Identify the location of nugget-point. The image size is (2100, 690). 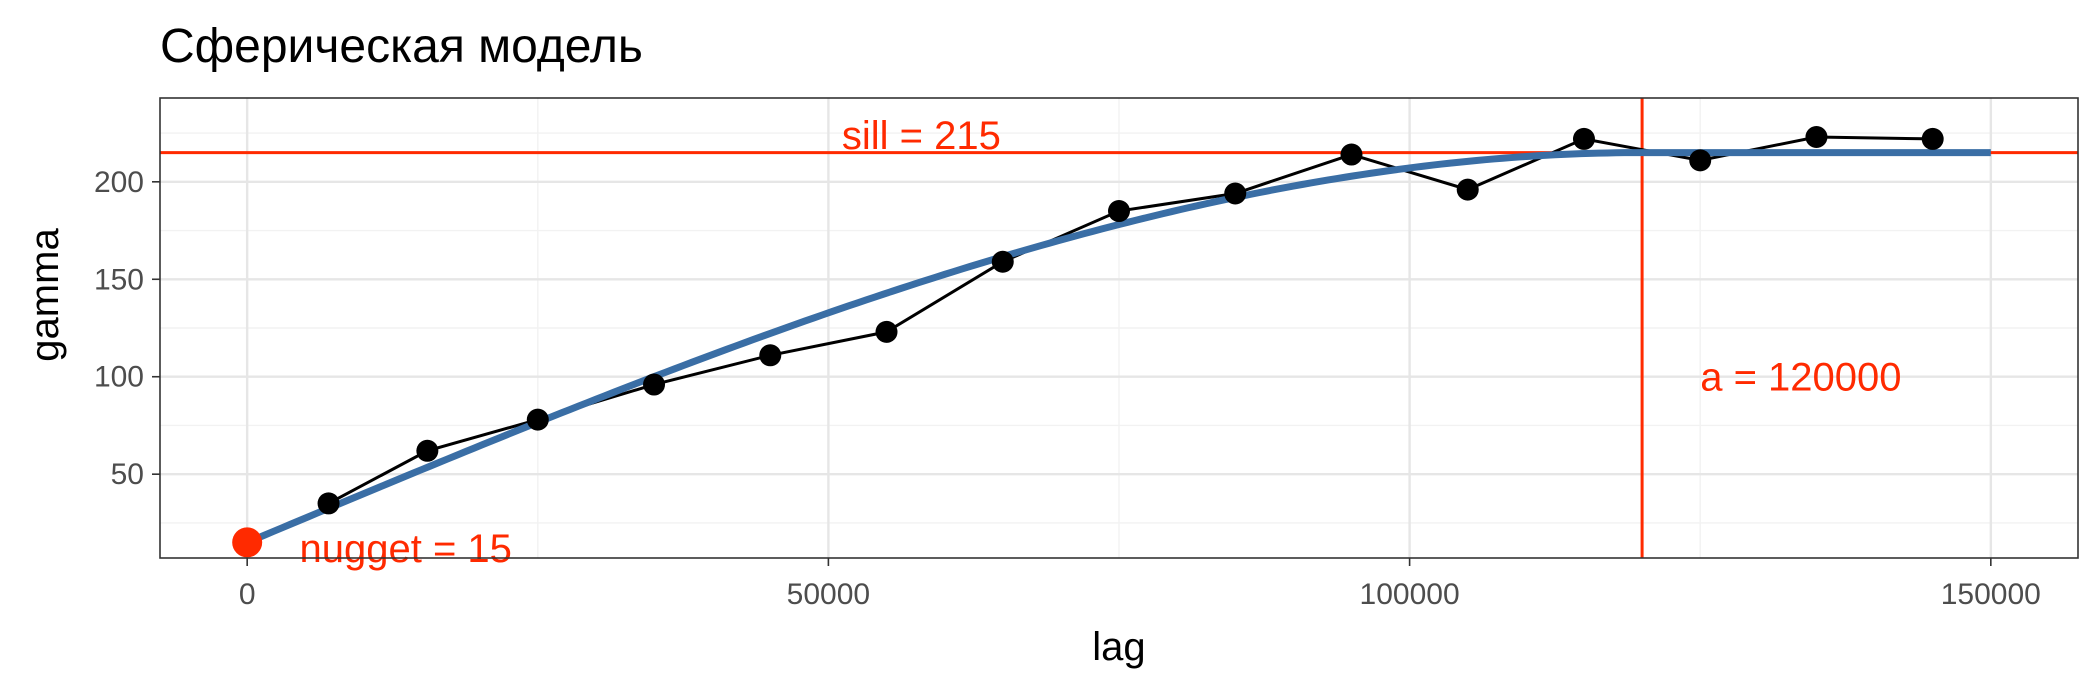
(247, 542).